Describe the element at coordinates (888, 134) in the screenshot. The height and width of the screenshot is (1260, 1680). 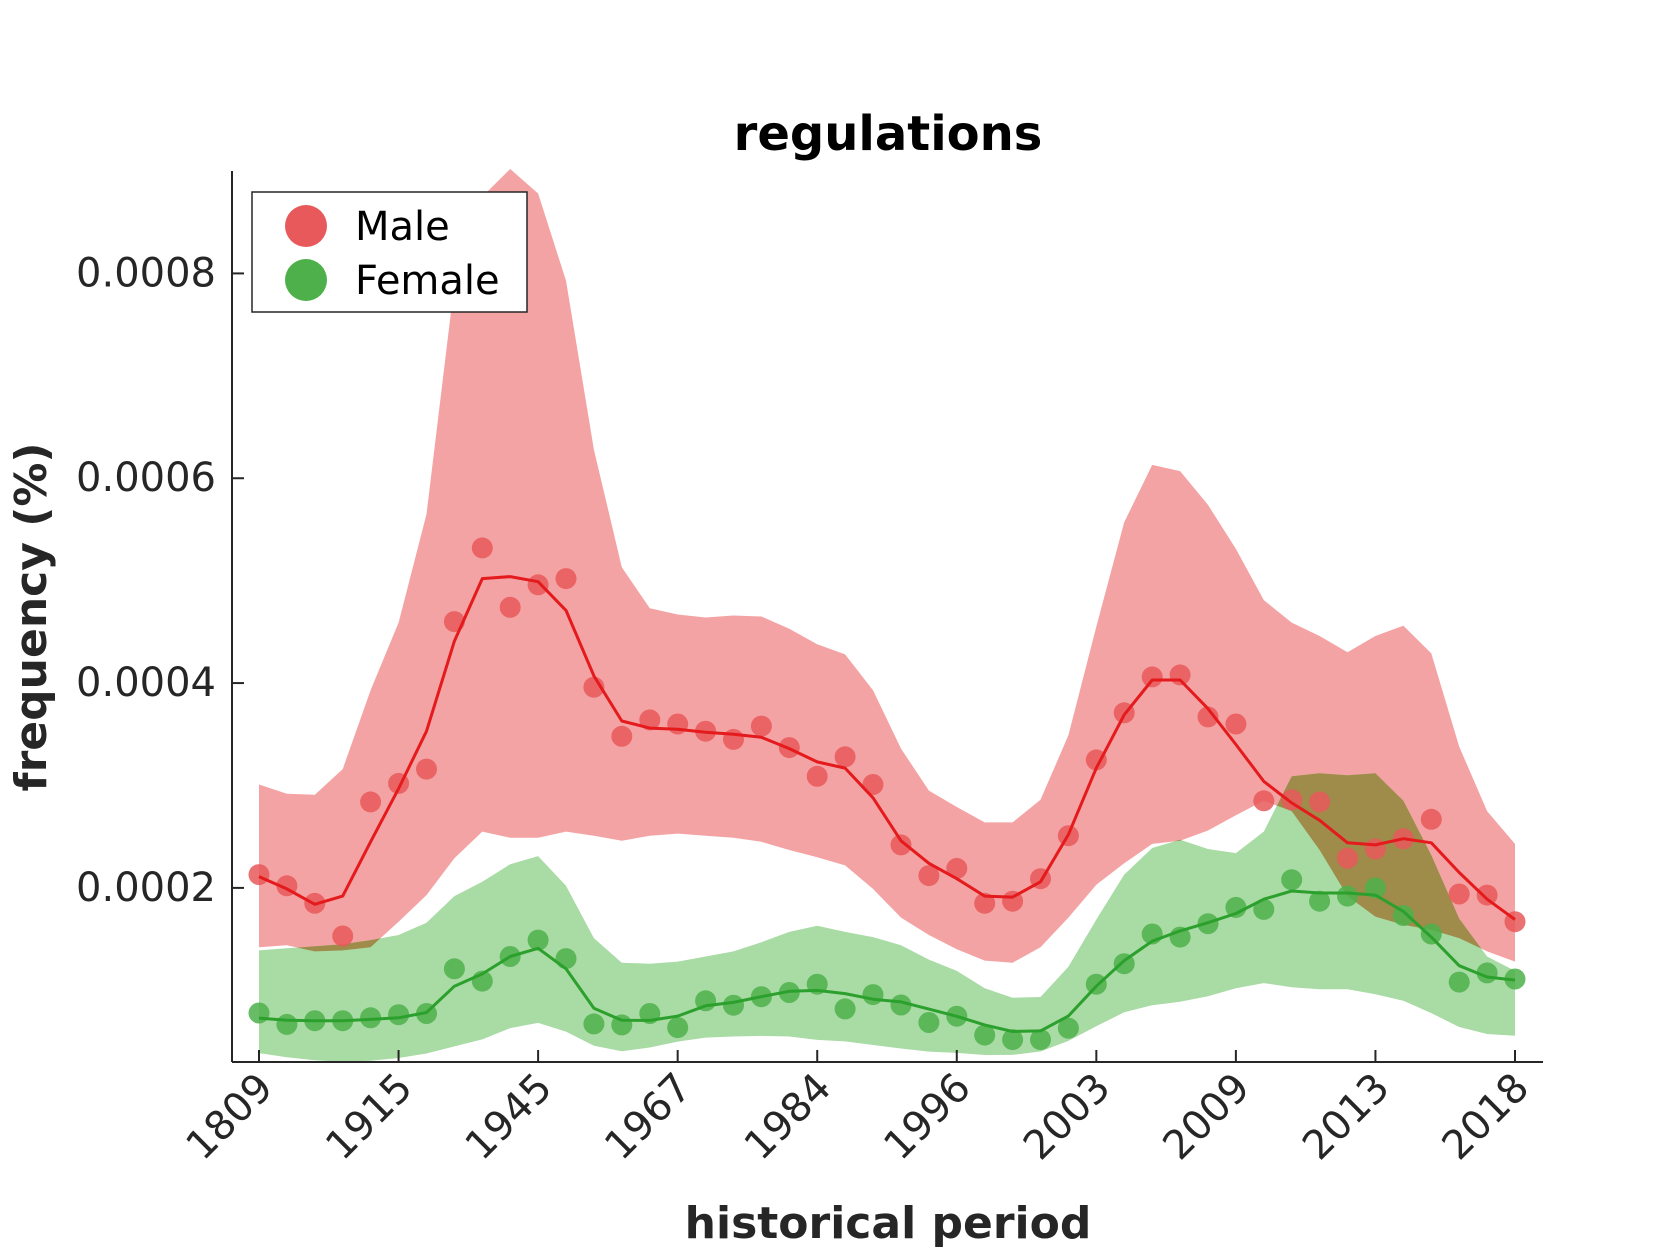
I see `chart-title: regulations` at that location.